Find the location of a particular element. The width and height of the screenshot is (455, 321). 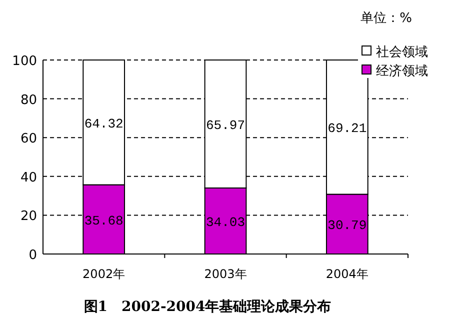

data-label: 69.21 is located at coordinates (347, 128).